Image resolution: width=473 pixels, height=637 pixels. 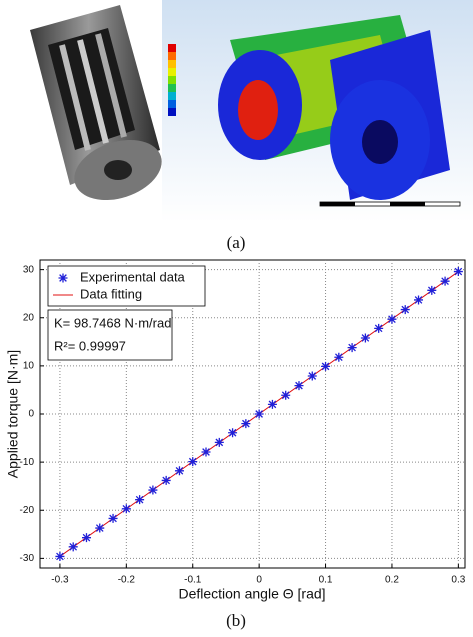 I want to click on x-tick-label: -0.1, so click(x=193, y=580).